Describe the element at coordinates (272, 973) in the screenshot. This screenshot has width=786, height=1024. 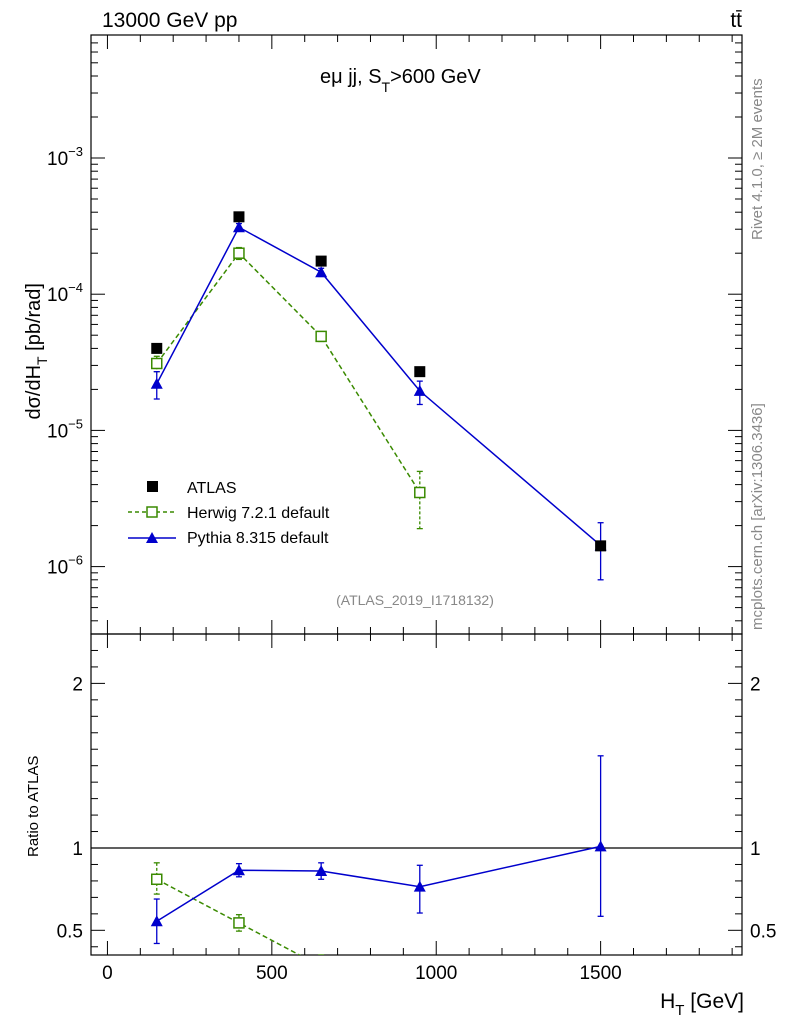
I see `x-tick-label: 500` at that location.